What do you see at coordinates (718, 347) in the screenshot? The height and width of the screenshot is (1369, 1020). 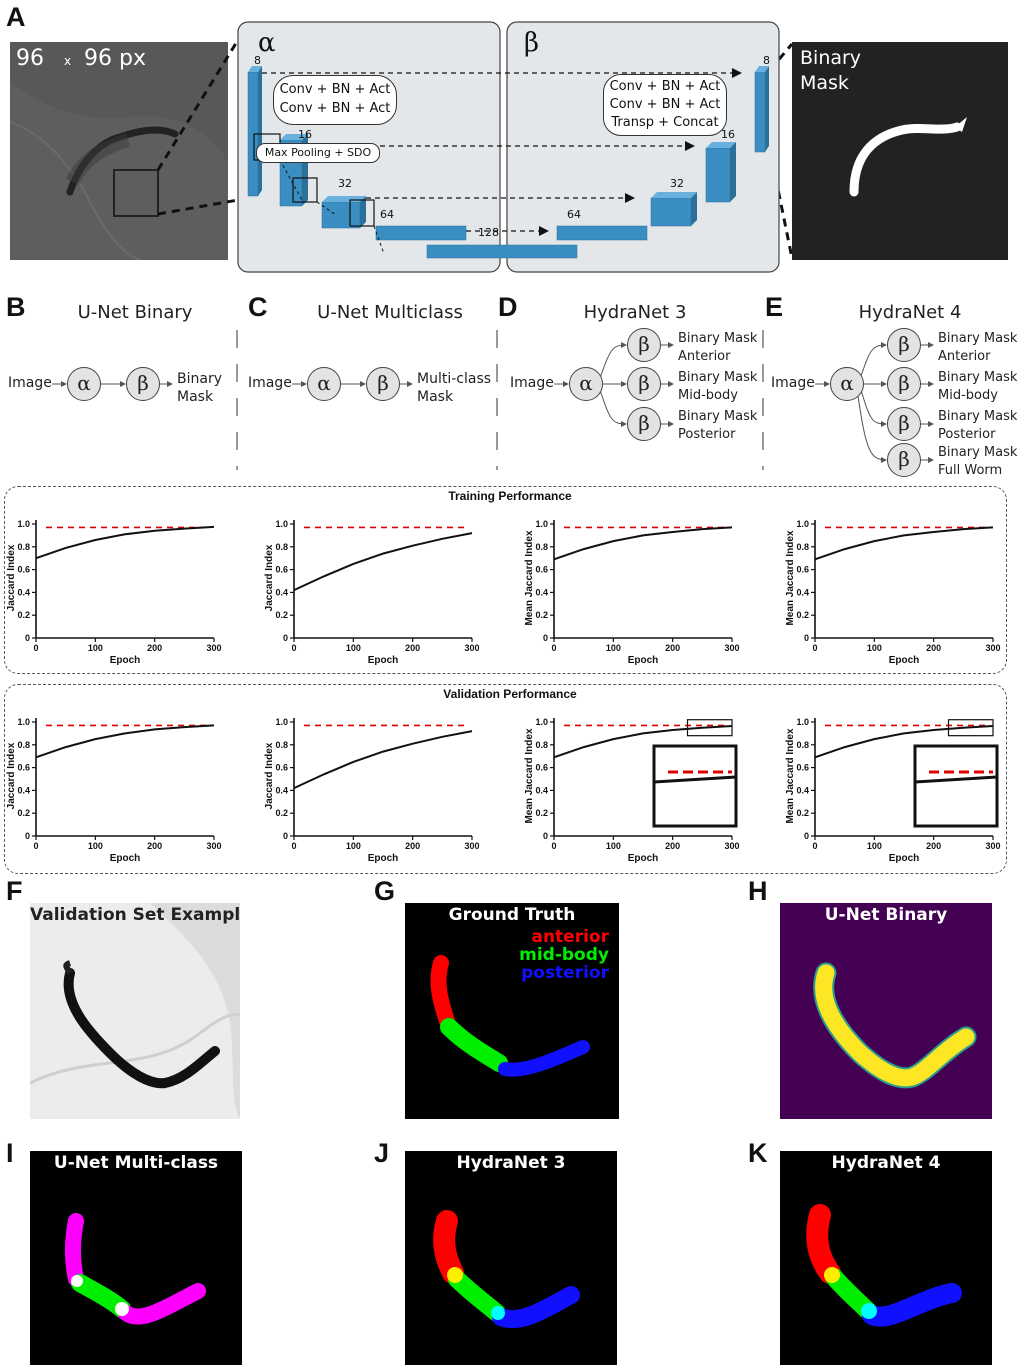 I see `flow-d-head-1: Binary Mask Anterior` at bounding box center [718, 347].